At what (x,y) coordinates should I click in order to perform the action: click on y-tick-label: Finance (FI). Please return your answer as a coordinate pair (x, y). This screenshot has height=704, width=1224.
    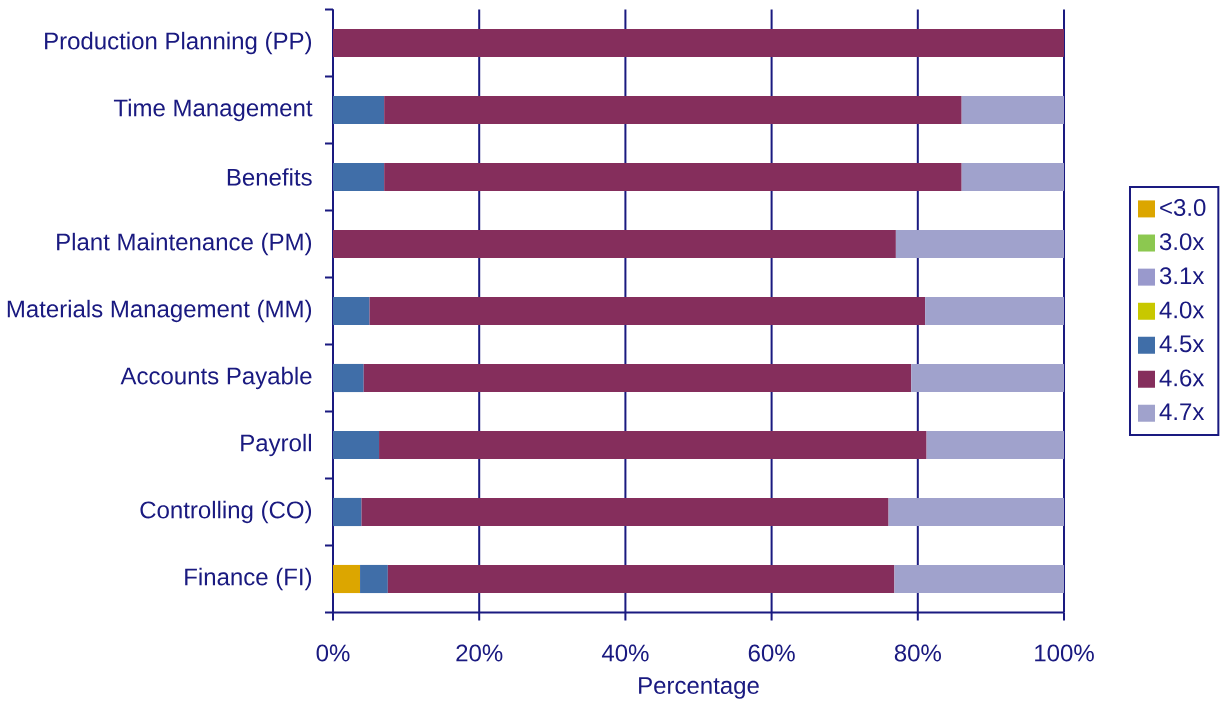
    Looking at the image, I should click on (248, 579).